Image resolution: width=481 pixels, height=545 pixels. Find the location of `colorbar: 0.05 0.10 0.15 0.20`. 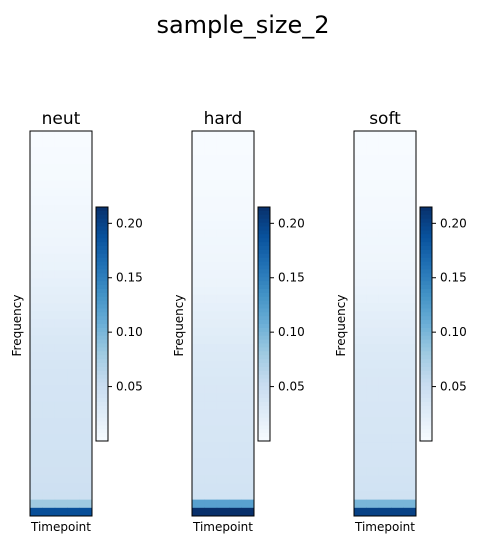

colorbar: 0.05 0.10 0.15 0.20 is located at coordinates (119, 324).